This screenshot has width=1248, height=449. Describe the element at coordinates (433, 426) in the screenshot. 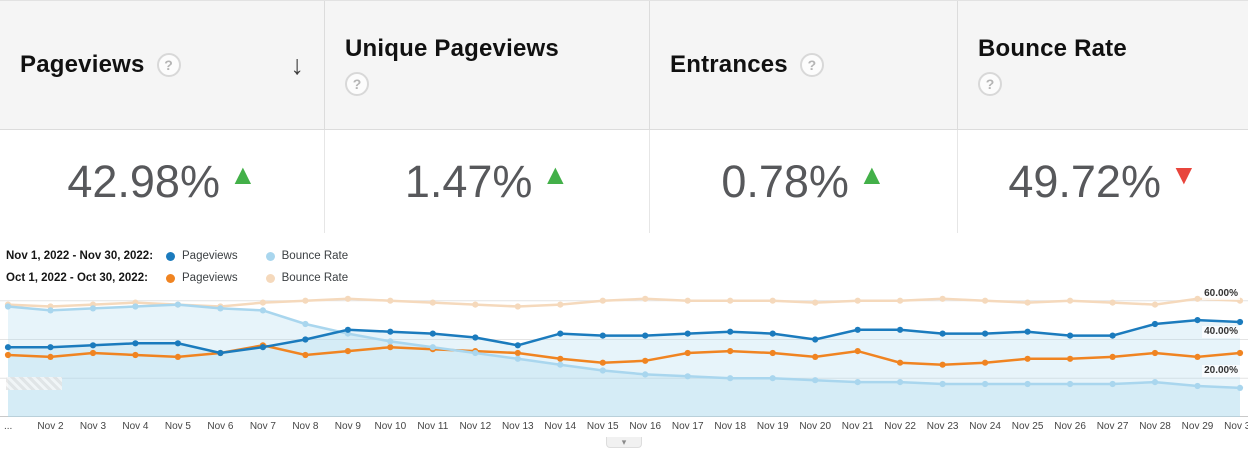

I see `x-axis-label: Nov 11` at that location.